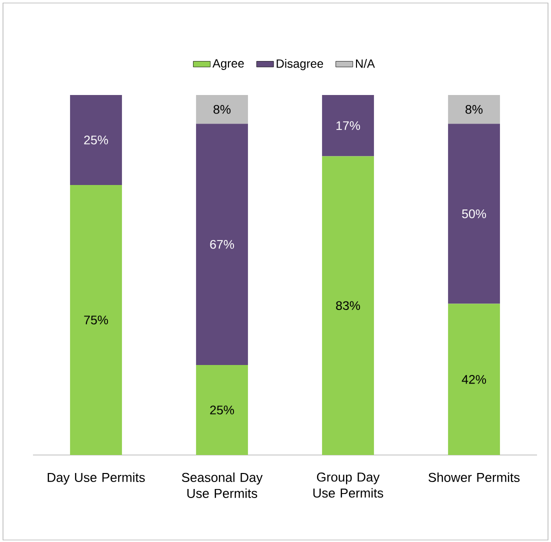 The height and width of the screenshot is (542, 551). Describe the element at coordinates (365, 63) in the screenshot. I see `legend-label: N/A` at that location.